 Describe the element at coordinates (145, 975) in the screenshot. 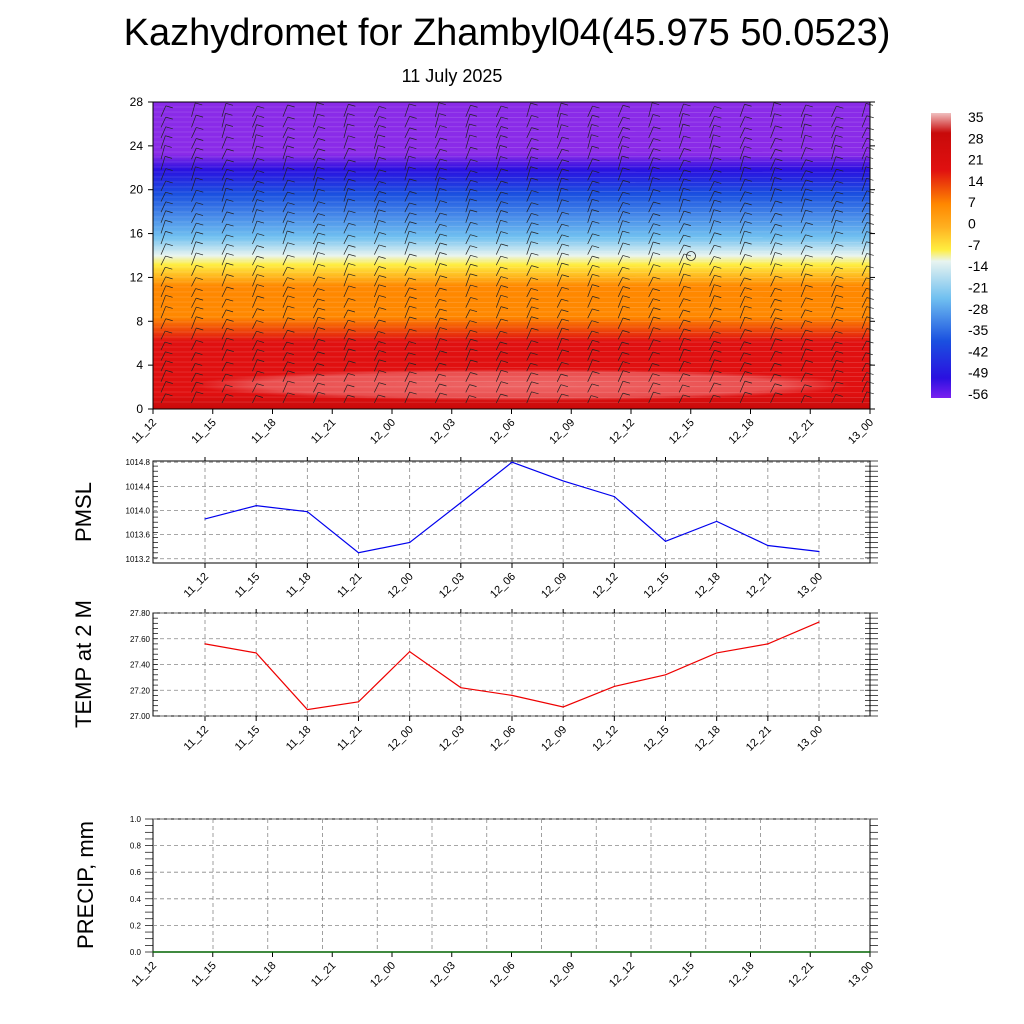

I see `x-tick-label: 11_12` at that location.